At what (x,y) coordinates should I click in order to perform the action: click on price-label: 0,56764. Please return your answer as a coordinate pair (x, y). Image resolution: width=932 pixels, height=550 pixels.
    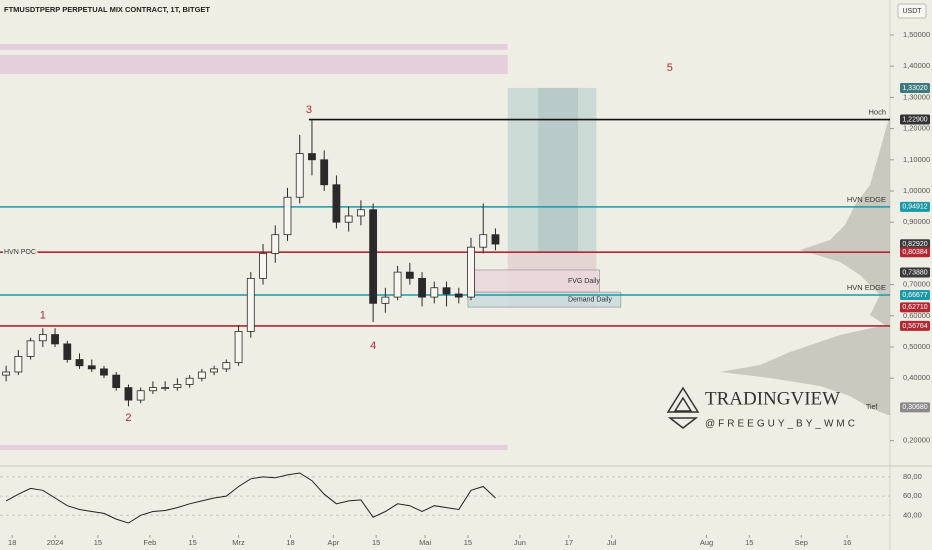
    Looking at the image, I should click on (914, 326).